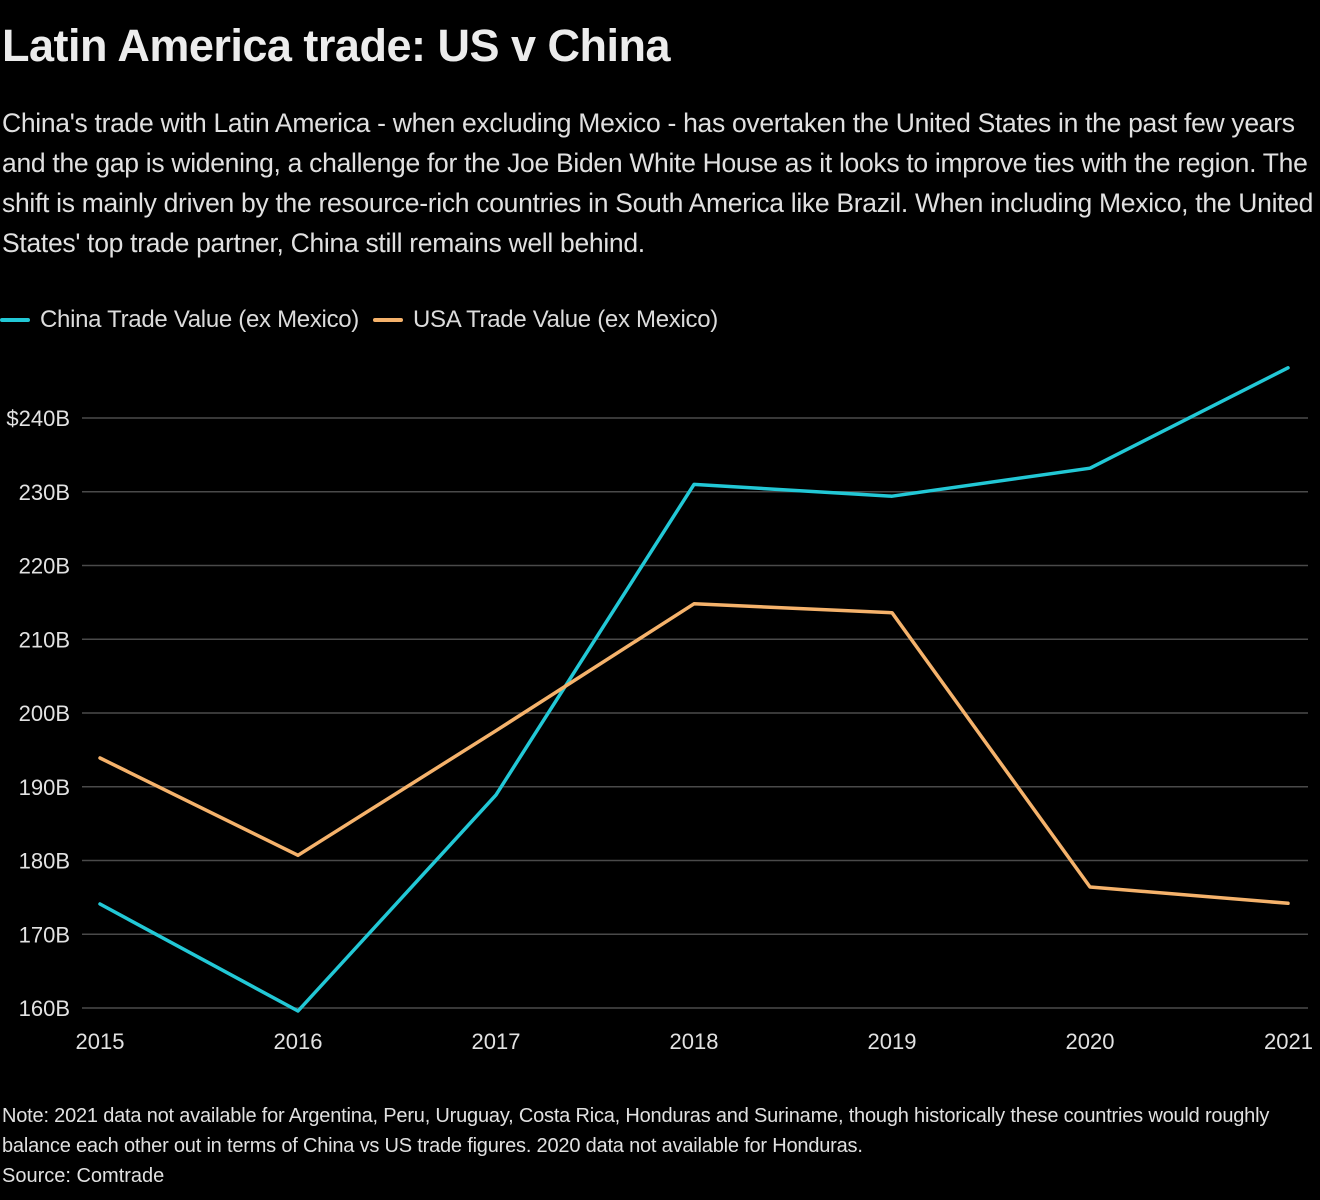 The image size is (1320, 1200). I want to click on chart-title: Latin America trade: US v China, so click(336, 45).